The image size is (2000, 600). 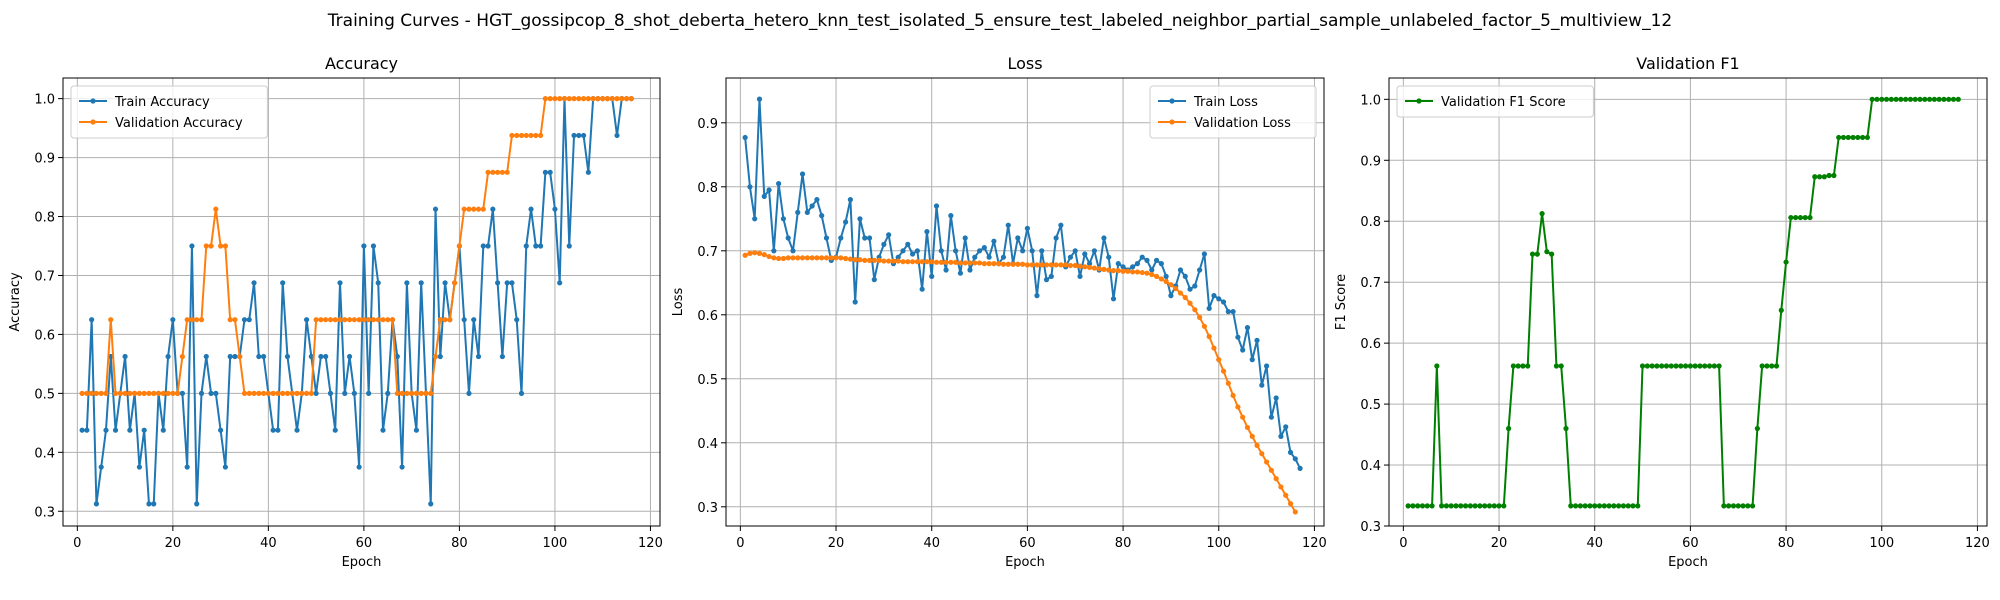 What do you see at coordinates (44, 218) in the screenshot?
I see `y-tick-label: 0.8` at bounding box center [44, 218].